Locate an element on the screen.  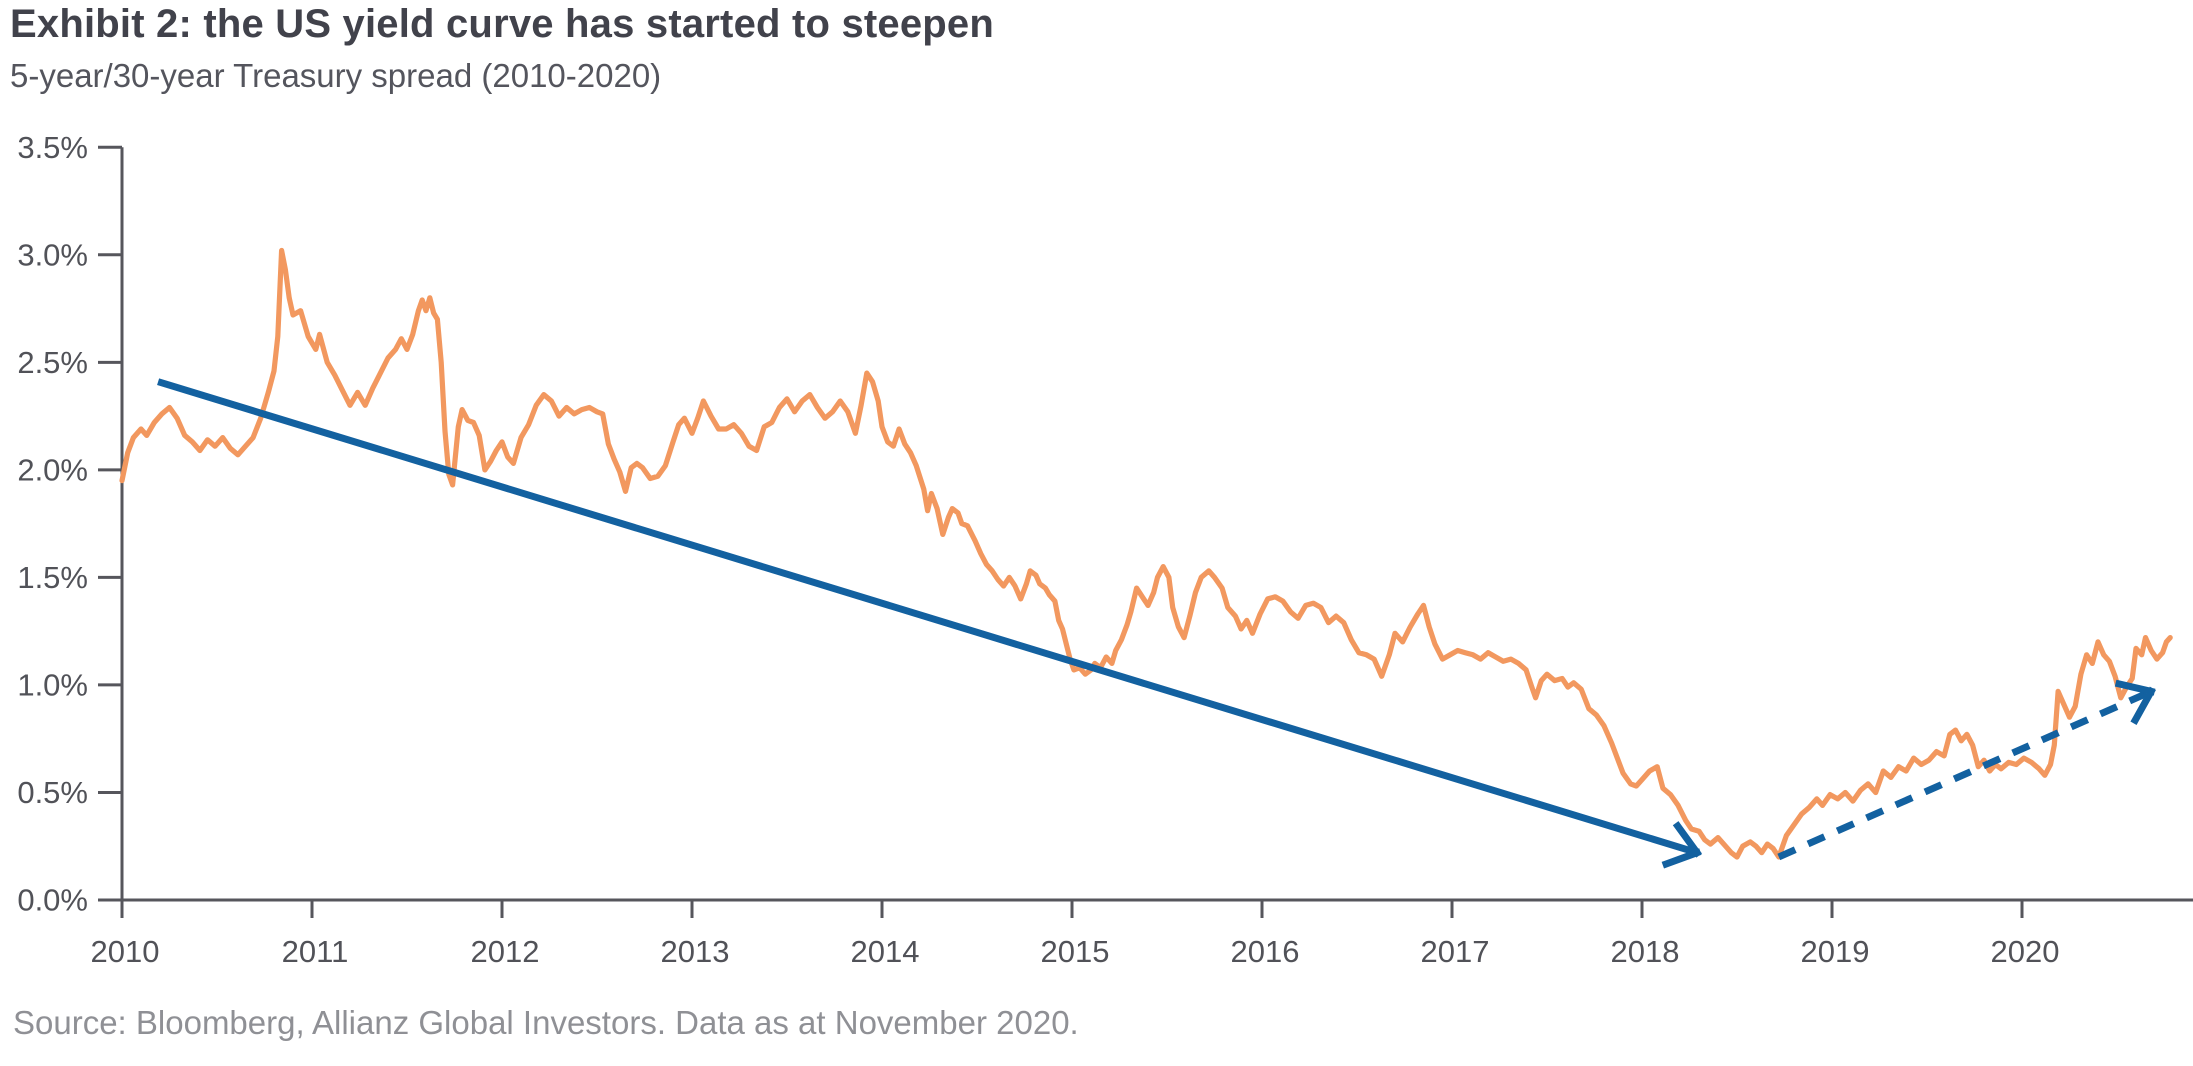
x-tick-label: 2010 is located at coordinates (125, 951).